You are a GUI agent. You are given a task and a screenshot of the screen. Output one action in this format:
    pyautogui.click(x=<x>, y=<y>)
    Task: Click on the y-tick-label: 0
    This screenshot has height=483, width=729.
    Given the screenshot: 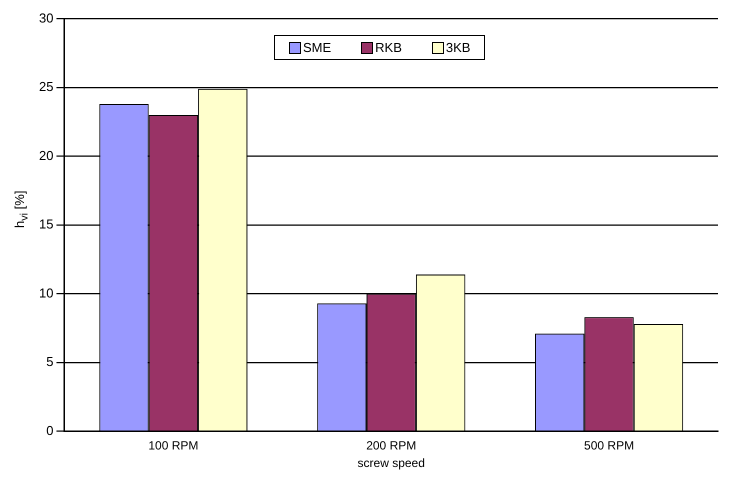 What is the action you would take?
    pyautogui.click(x=50, y=430)
    